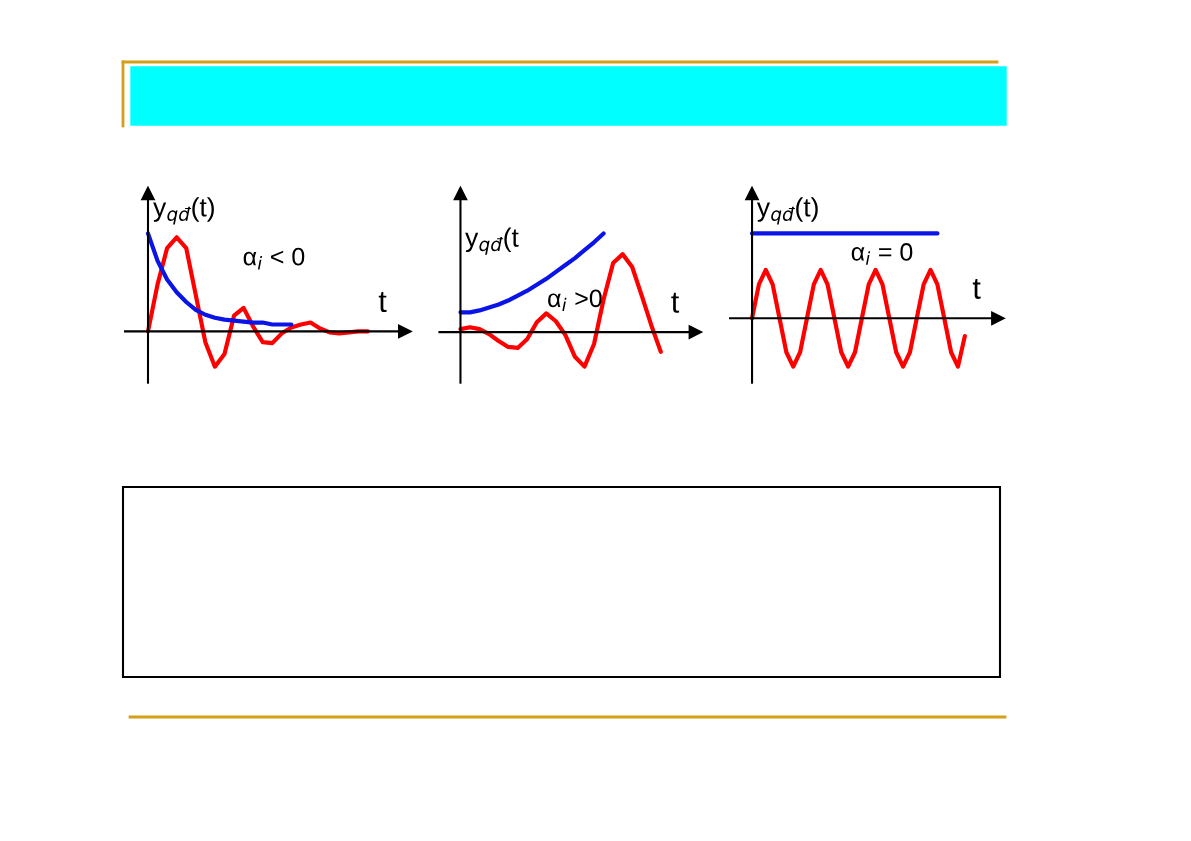 The image size is (1191, 841). What do you see at coordinates (492, 241) in the screenshot?
I see `y-axis-title: y$_{qđ}$(t` at bounding box center [492, 241].